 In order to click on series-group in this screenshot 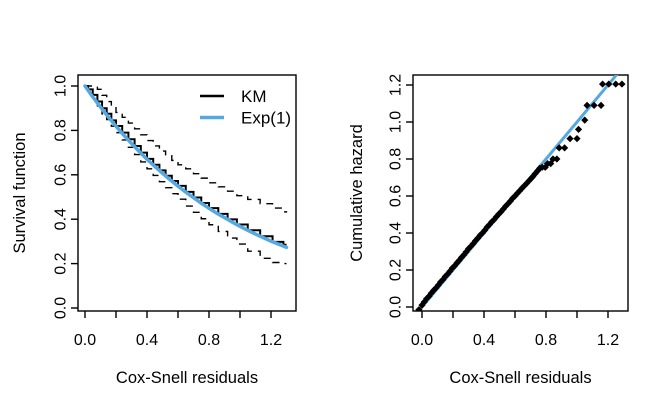, I will do `click(186, 174)`.